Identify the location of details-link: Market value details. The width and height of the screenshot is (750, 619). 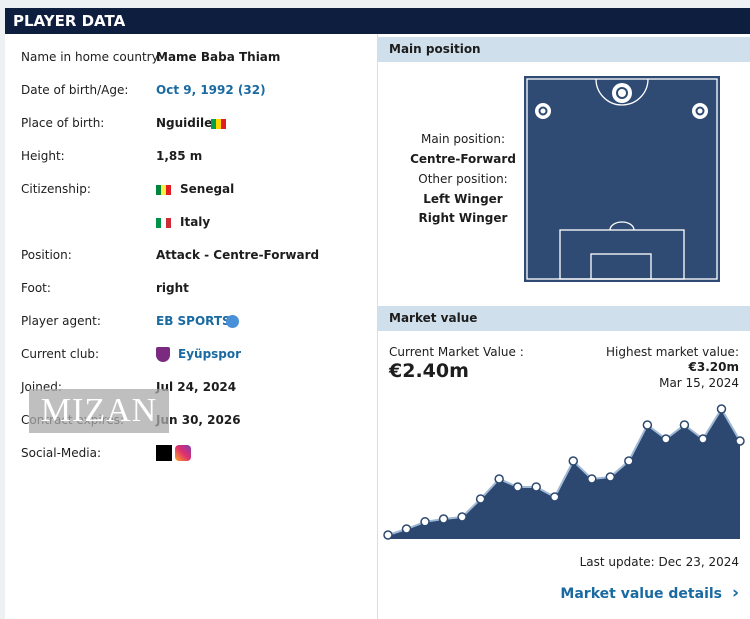
(641, 594).